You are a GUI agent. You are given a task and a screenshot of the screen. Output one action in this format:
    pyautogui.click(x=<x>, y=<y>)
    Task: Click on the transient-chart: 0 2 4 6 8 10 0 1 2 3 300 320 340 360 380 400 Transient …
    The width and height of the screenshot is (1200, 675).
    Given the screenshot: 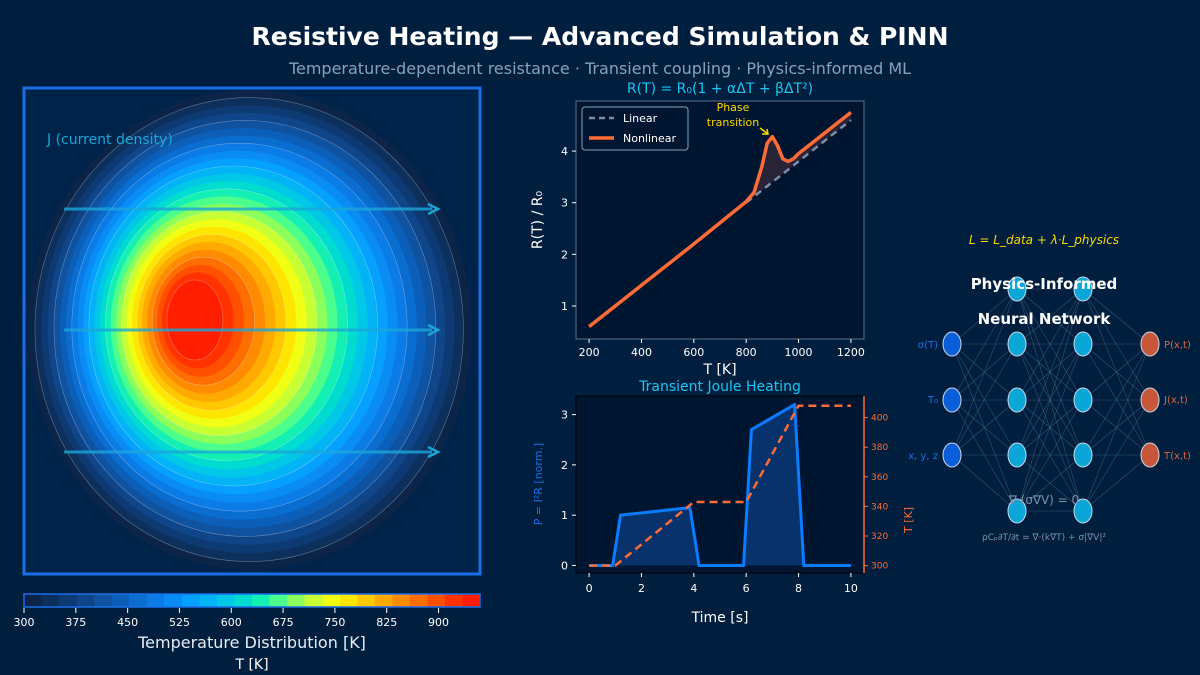 What is the action you would take?
    pyautogui.click(x=723, y=502)
    